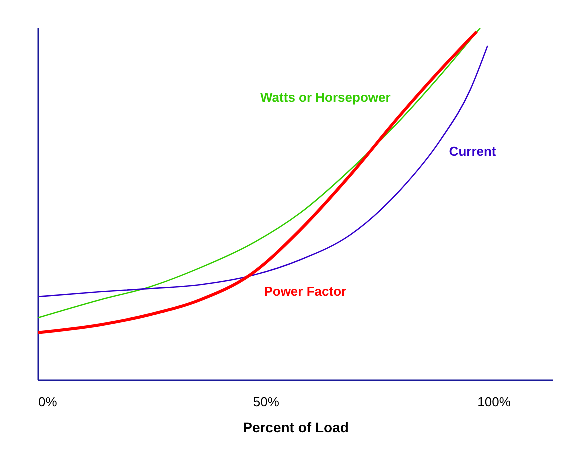 This screenshot has height=465, width=574. What do you see at coordinates (495, 402) in the screenshot?
I see `x-tick-label: 100%` at bounding box center [495, 402].